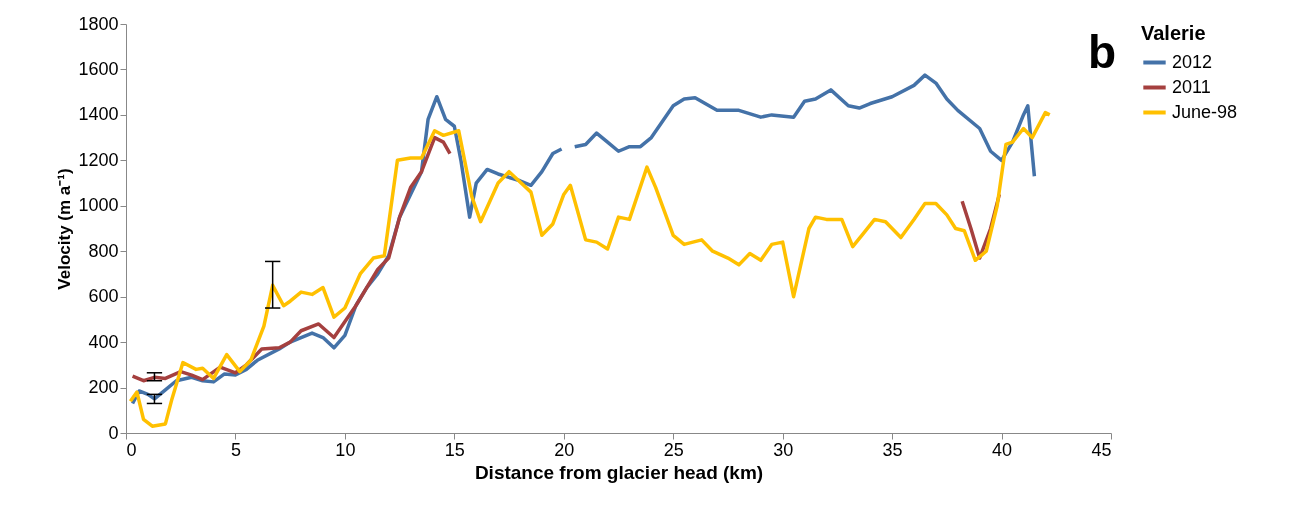 This screenshot has height=505, width=1311. Describe the element at coordinates (98, 23) in the screenshot. I see `y-tick-label: 1800` at that location.